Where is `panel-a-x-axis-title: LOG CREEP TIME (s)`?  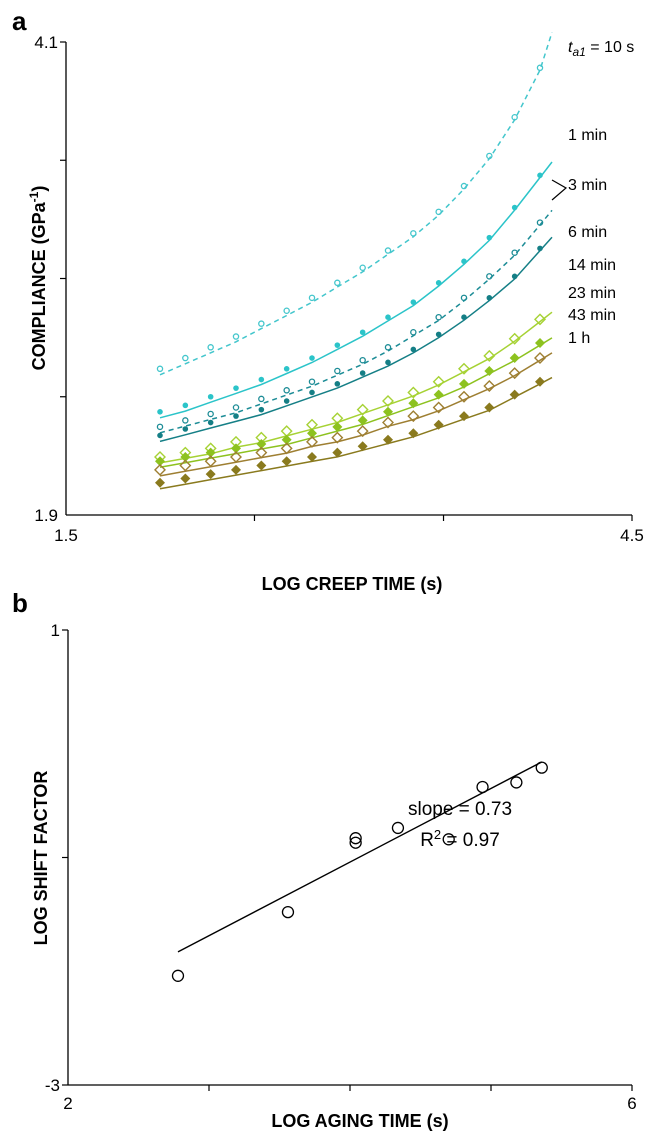 panel-a-x-axis-title: LOG CREEP TIME (s) is located at coordinates (352, 584).